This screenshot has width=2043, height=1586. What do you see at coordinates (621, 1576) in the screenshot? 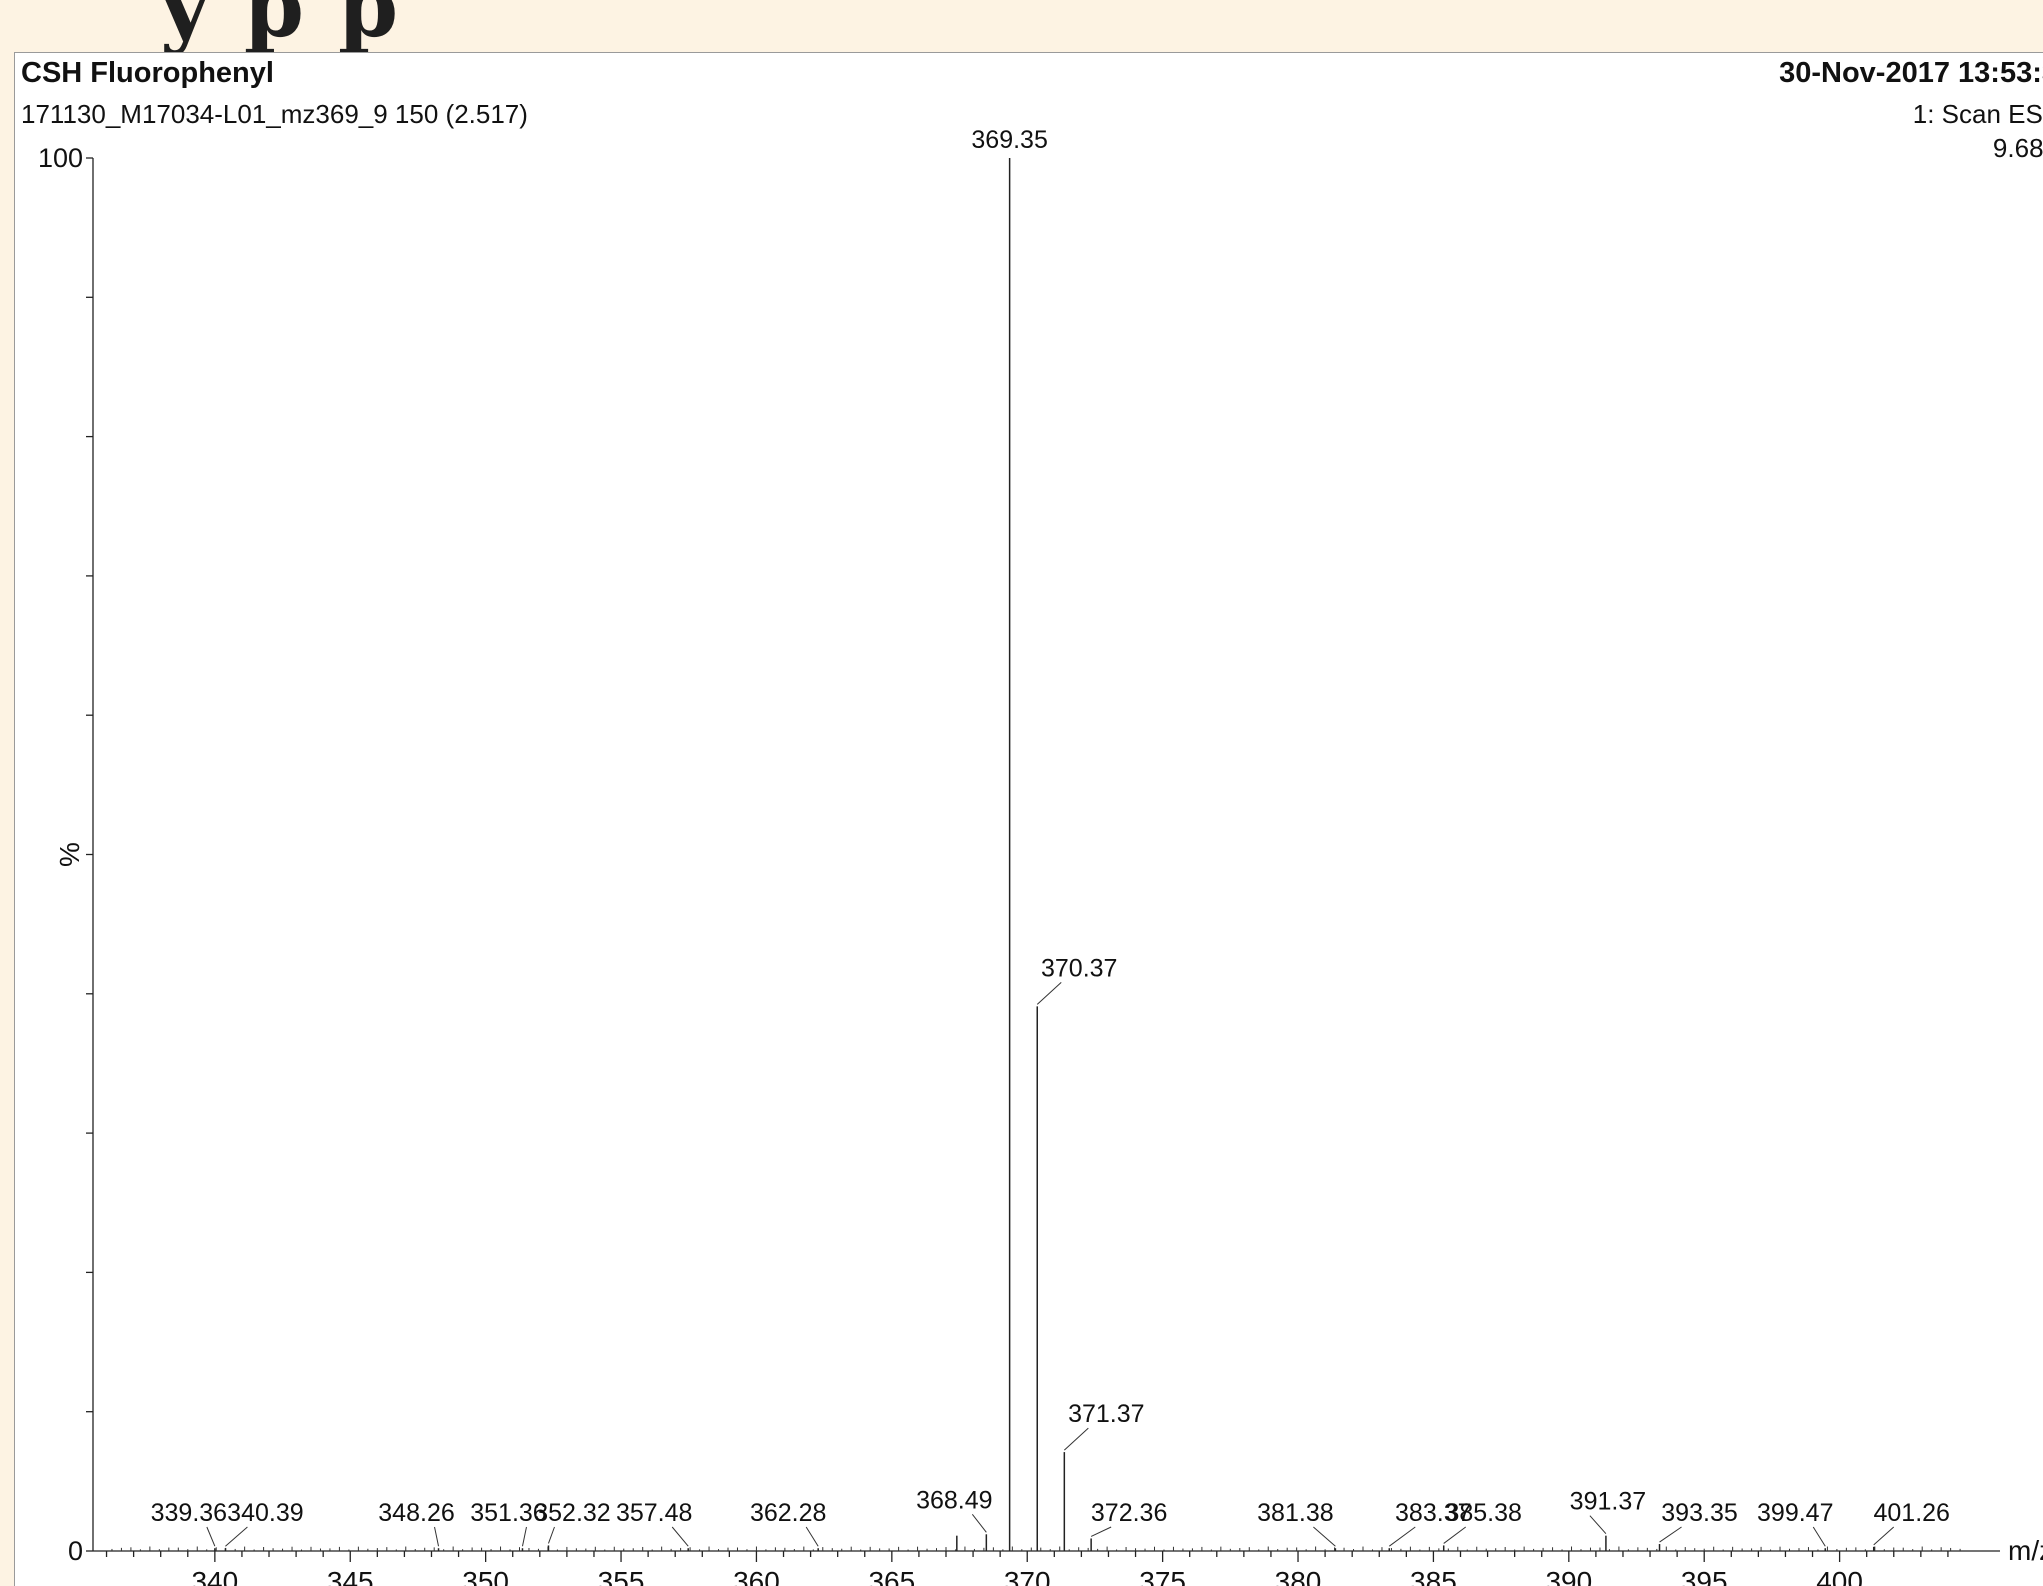
I see `x-tick-label: 355` at bounding box center [621, 1576].